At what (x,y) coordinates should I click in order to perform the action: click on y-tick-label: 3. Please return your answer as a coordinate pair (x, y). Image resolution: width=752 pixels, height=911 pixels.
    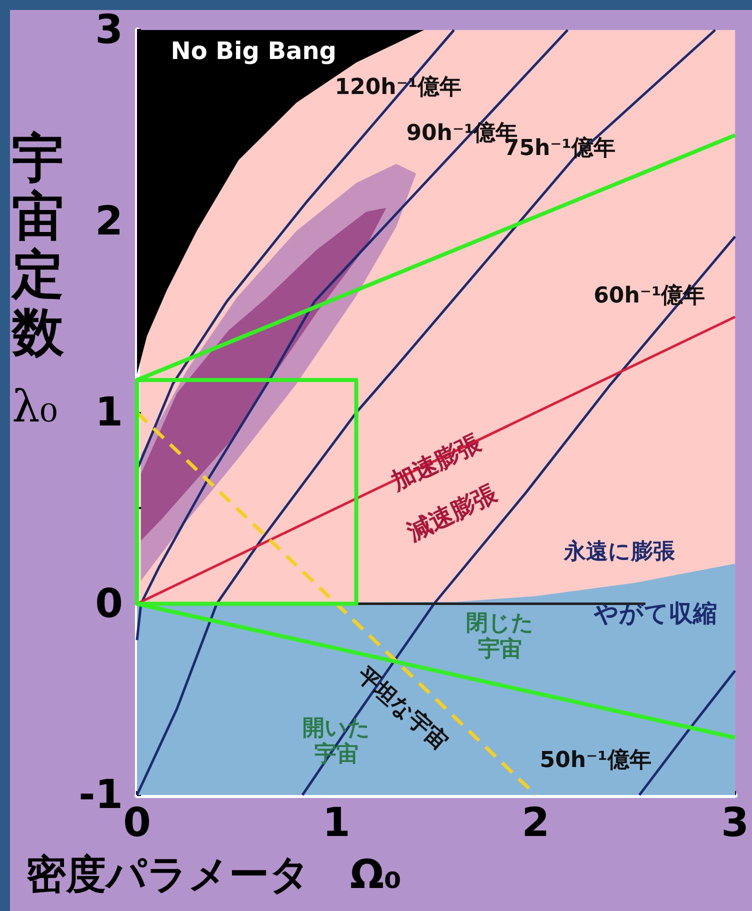
    Looking at the image, I should click on (109, 30).